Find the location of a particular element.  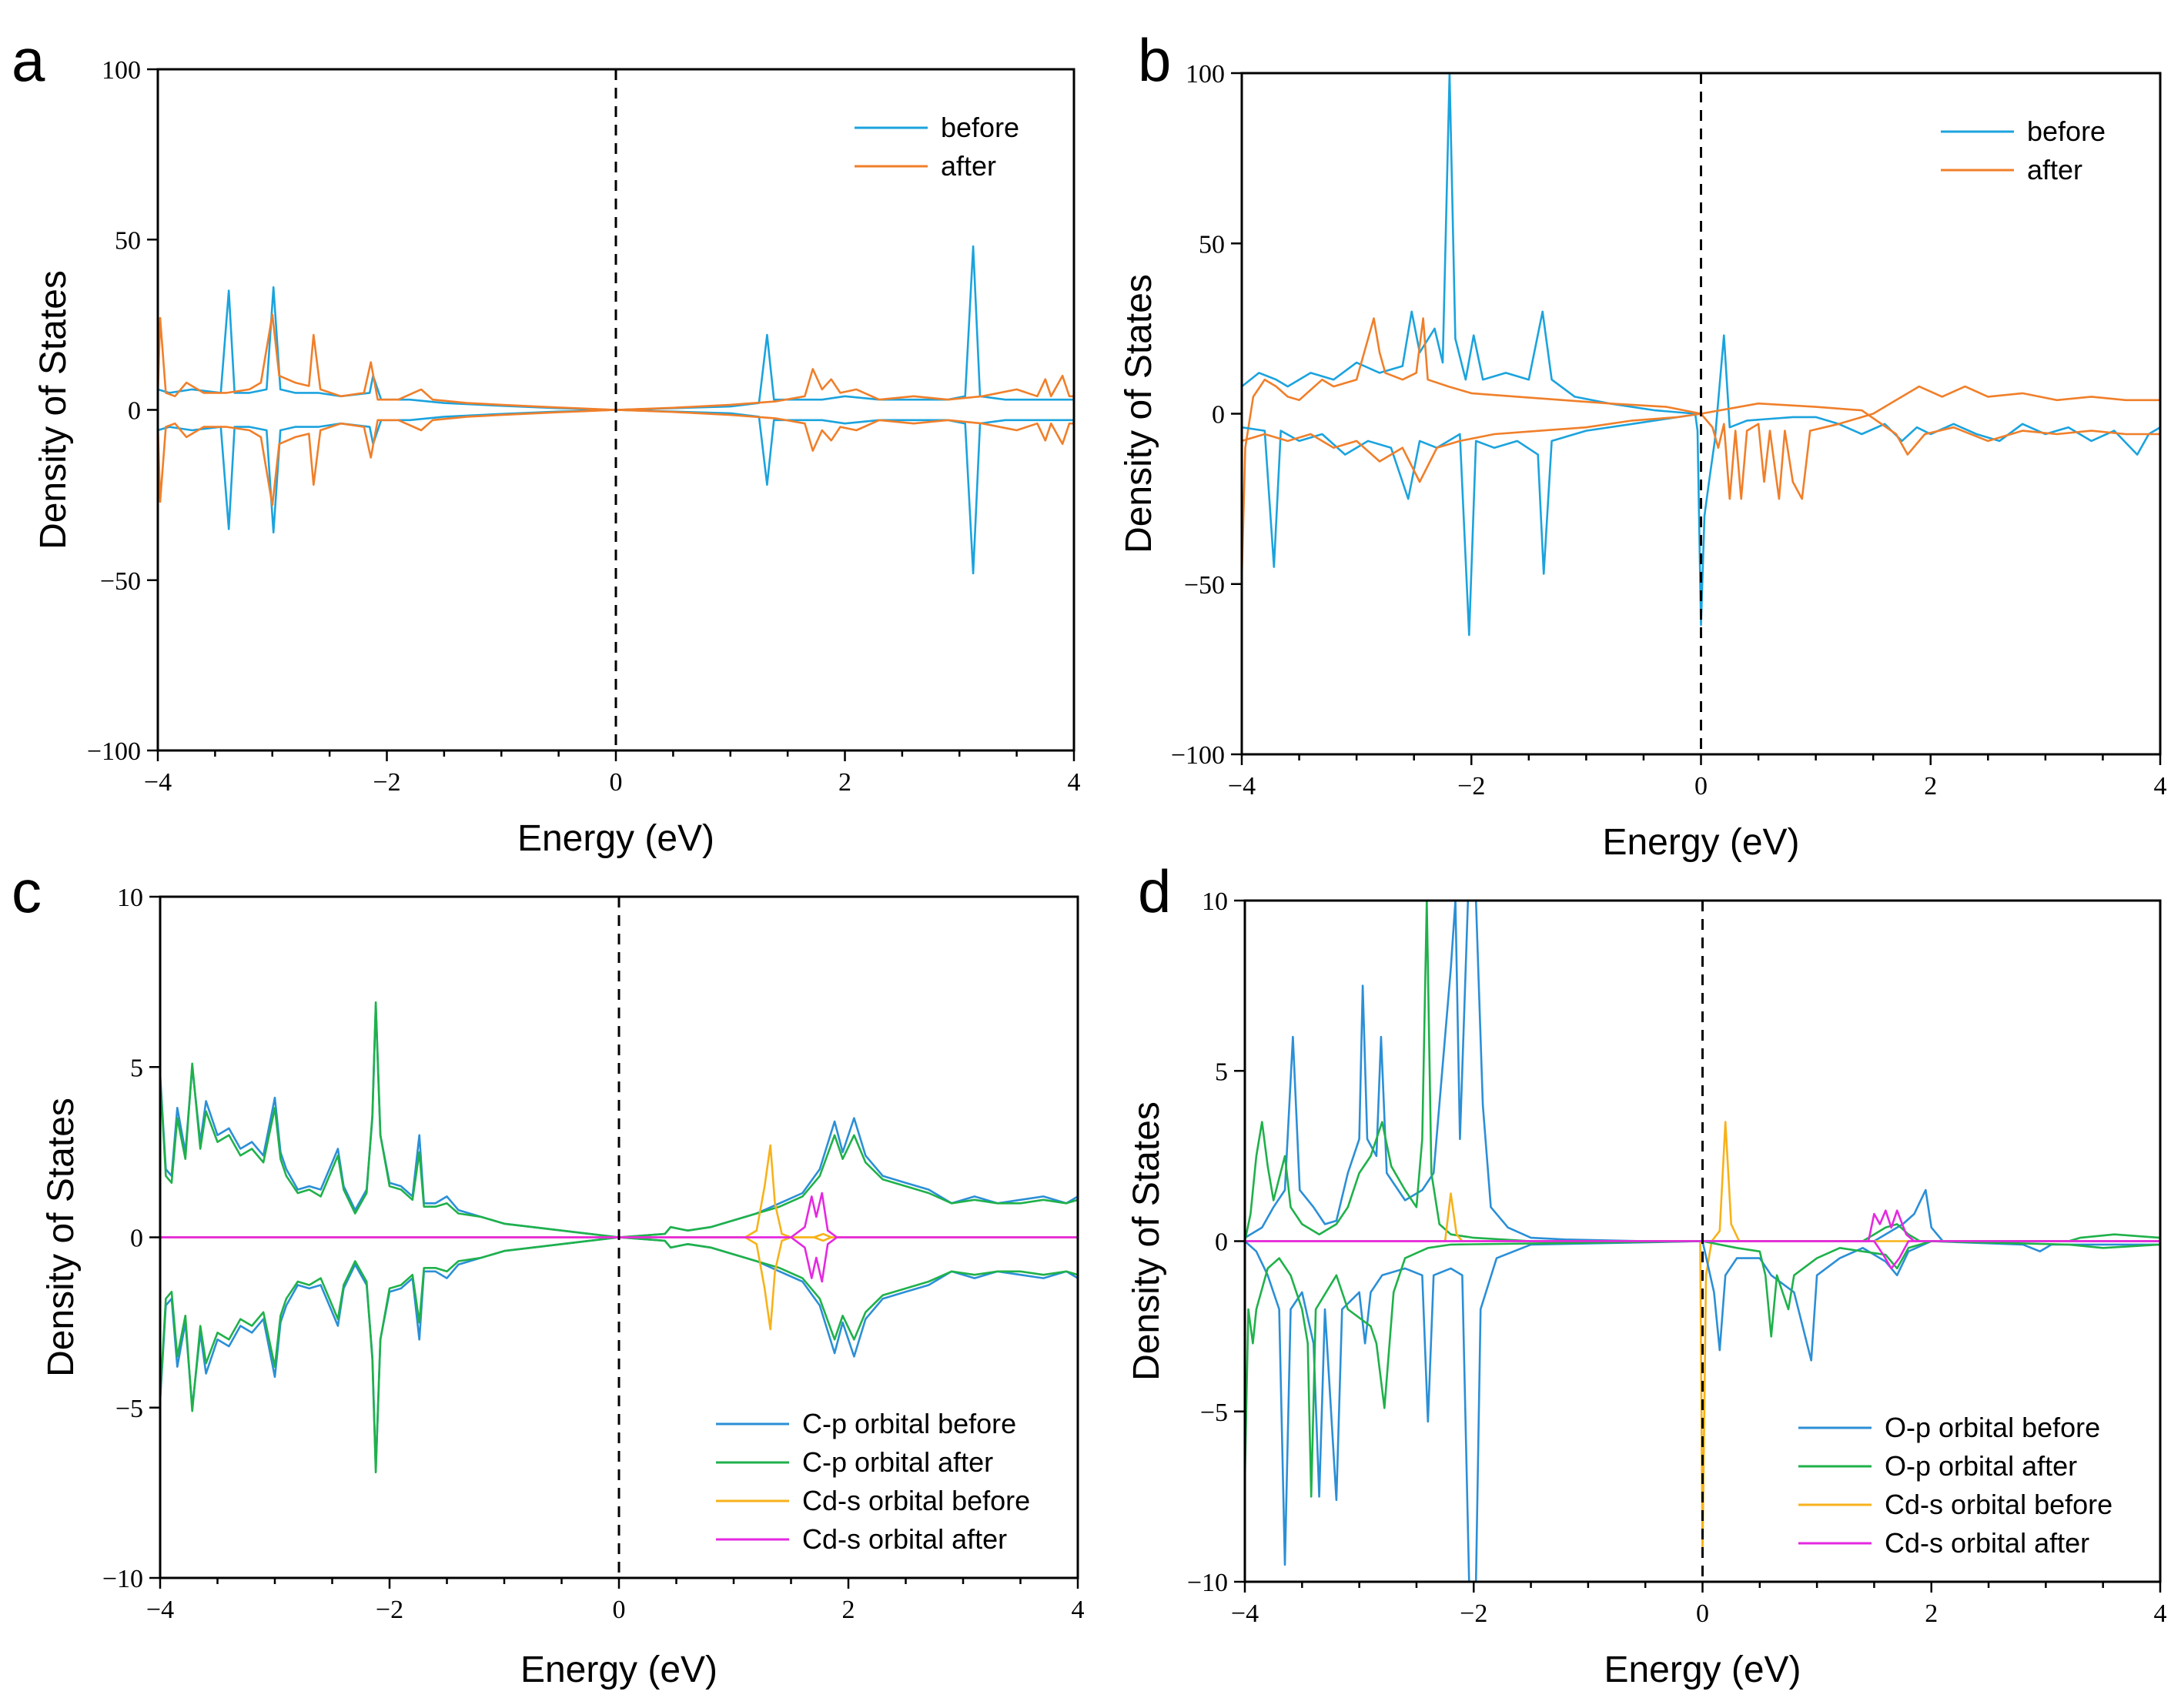

panel-letter: b is located at coordinates (1154, 60).